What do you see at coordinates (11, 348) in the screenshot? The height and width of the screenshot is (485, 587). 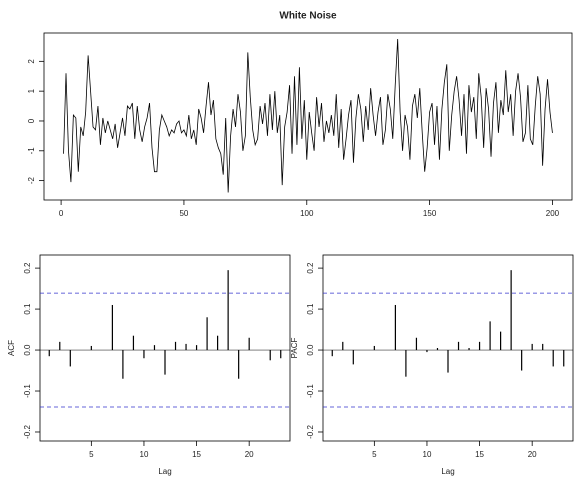 I see `y-axis-label: ACF` at bounding box center [11, 348].